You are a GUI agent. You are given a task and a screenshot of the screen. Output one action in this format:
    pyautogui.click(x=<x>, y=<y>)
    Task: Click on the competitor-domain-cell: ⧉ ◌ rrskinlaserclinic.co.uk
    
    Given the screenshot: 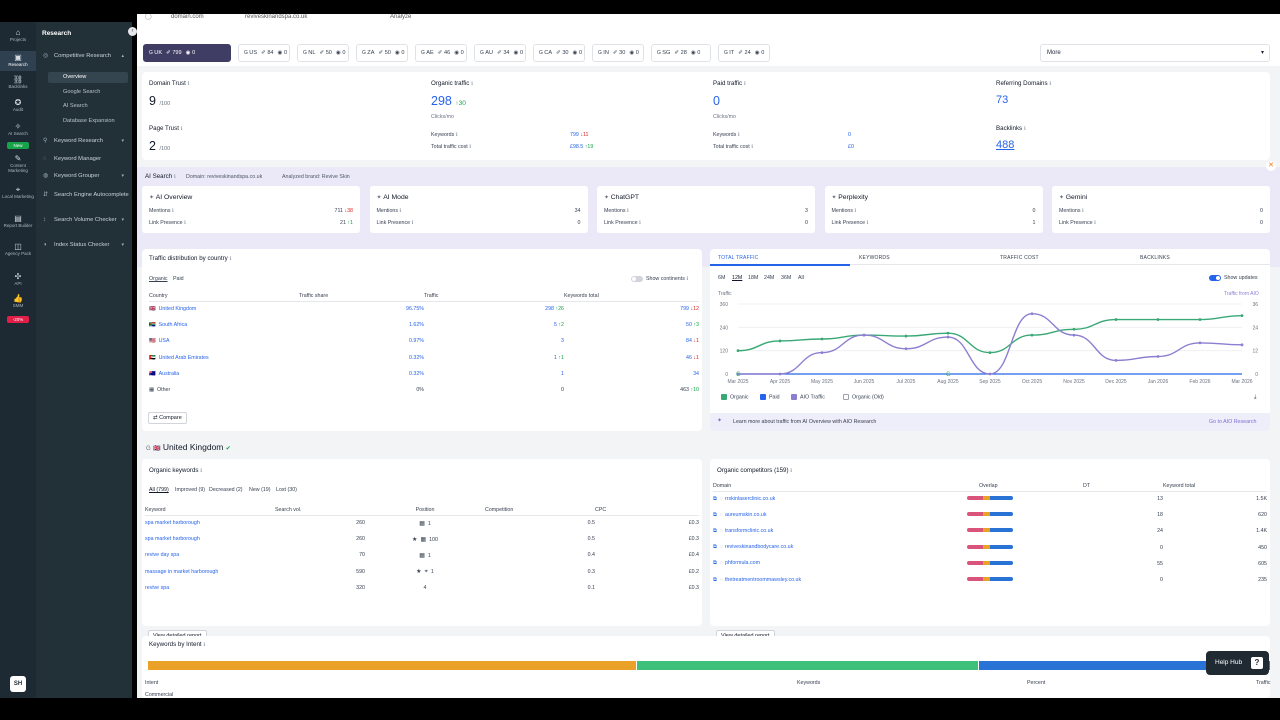 What is the action you would take?
    pyautogui.click(x=833, y=499)
    